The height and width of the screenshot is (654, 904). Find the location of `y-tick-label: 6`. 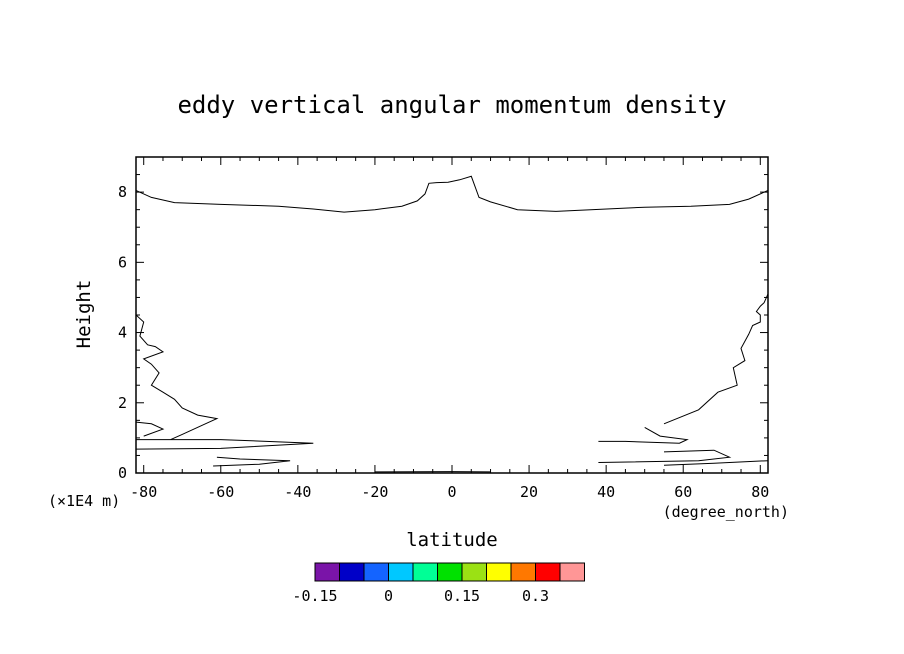

y-tick-label: 6 is located at coordinates (122, 262).